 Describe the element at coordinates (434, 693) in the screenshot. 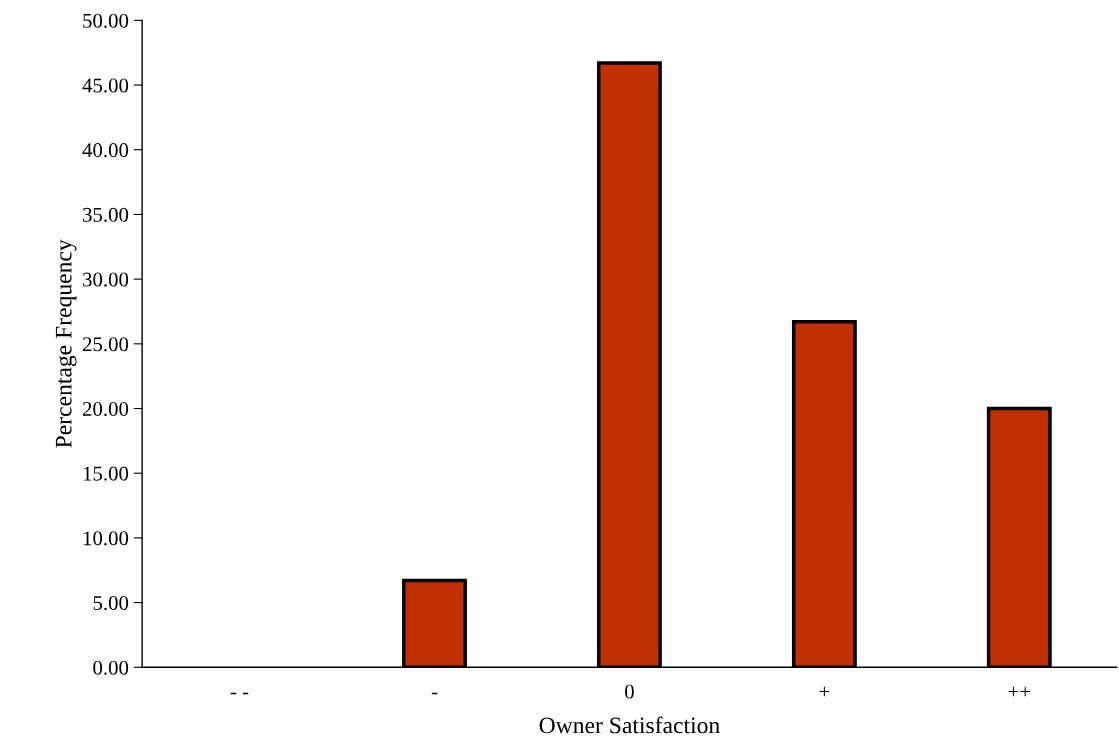

I see `x-tick-label: -` at that location.